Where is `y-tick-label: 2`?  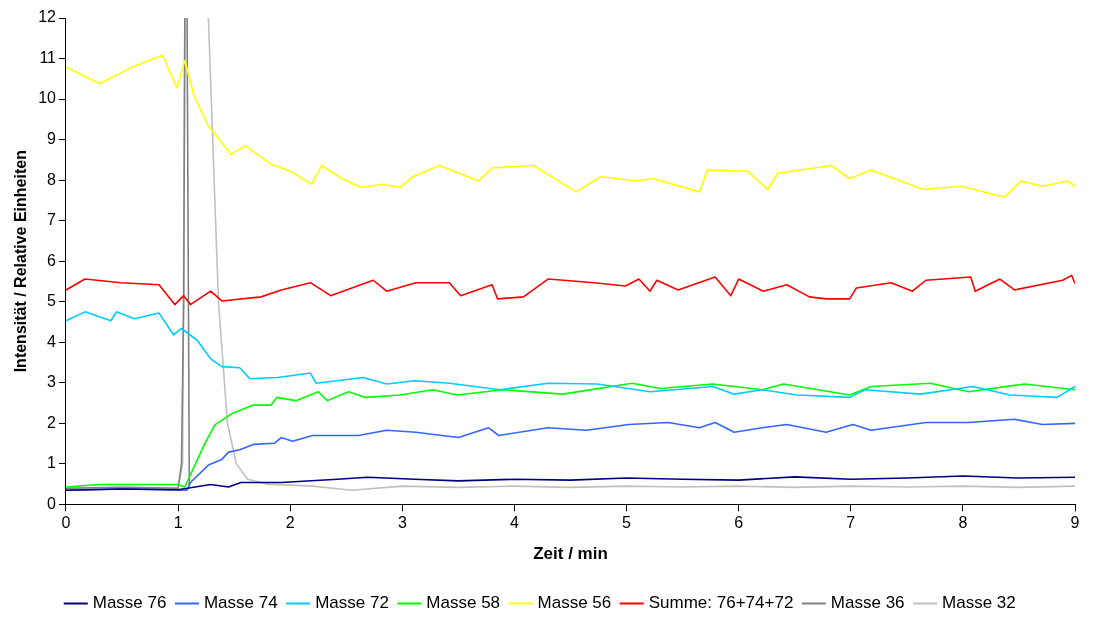
y-tick-label: 2 is located at coordinates (52, 422).